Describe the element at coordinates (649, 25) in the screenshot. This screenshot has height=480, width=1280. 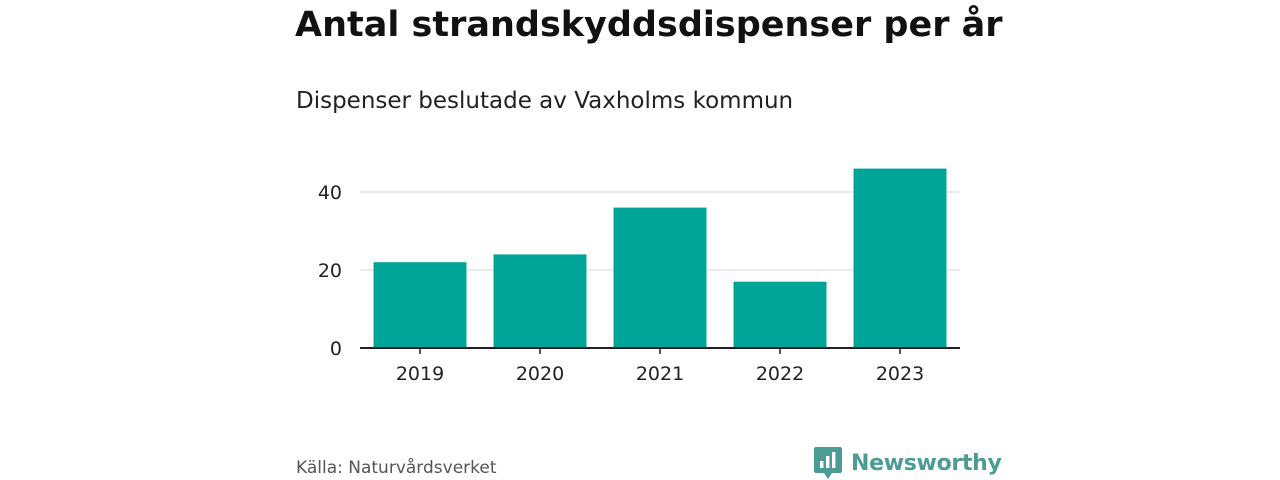
I see `chart-title: Antal strandskyddsdispenser per år` at that location.